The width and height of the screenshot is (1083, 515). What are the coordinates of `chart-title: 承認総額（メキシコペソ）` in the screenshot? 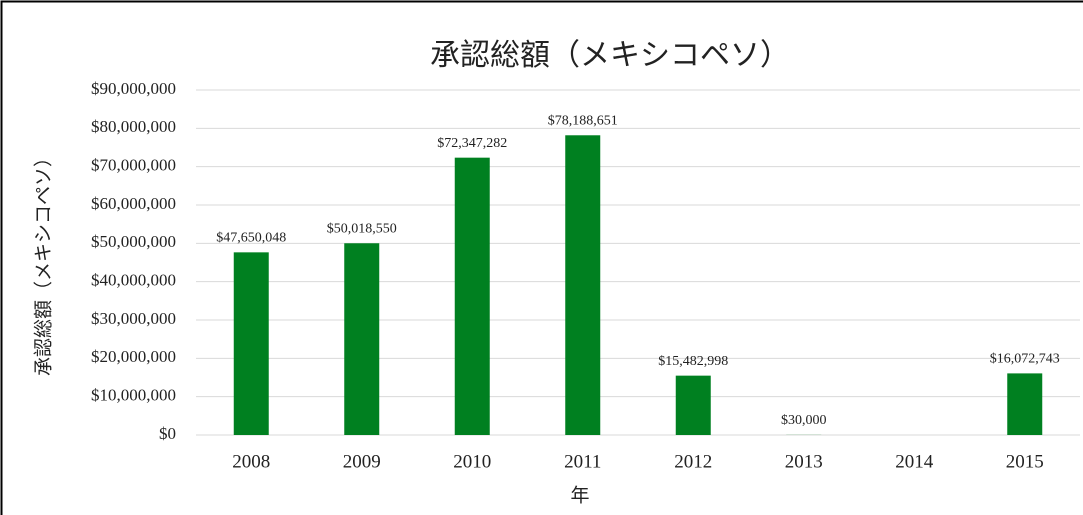 It's located at (610, 55).